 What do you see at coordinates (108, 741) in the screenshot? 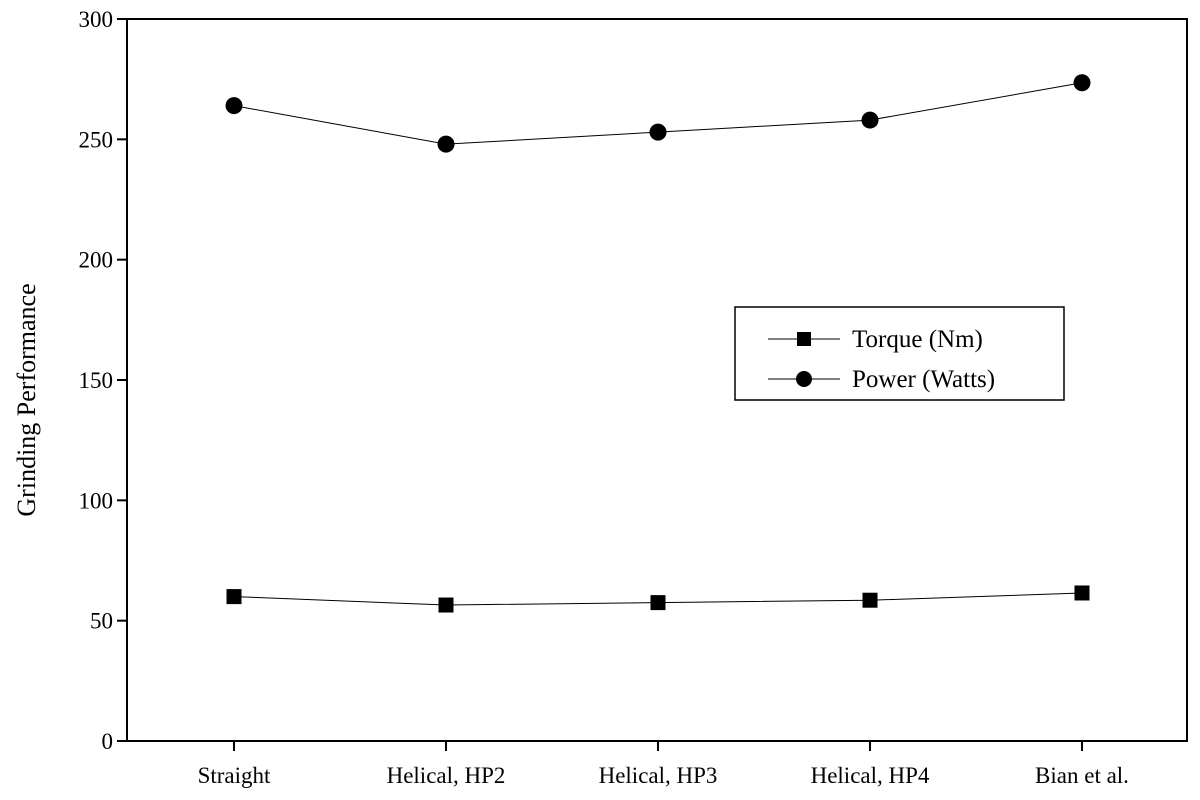
I see `y-tick-label: 0` at bounding box center [108, 741].